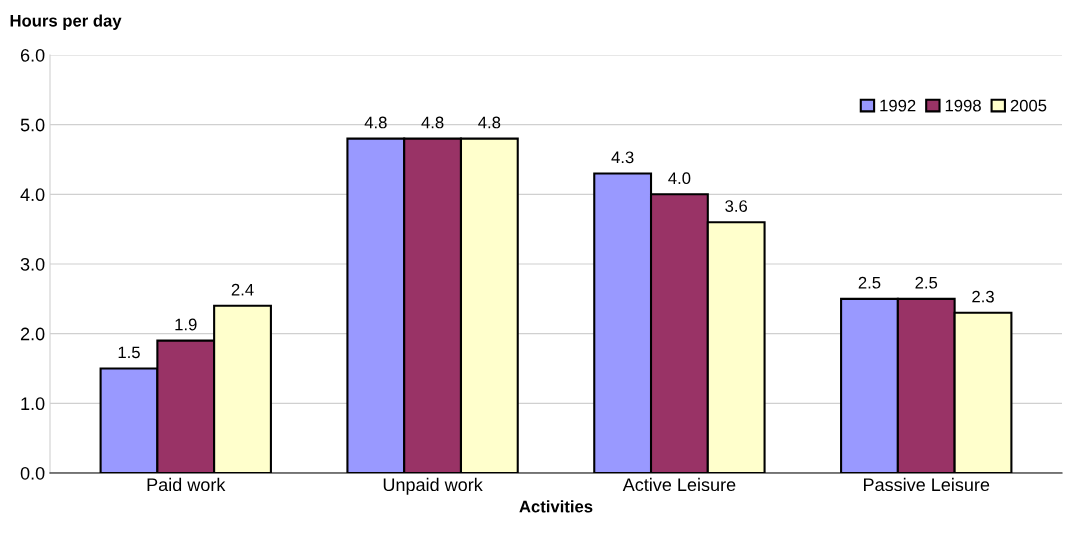 Image resolution: width=1077 pixels, height=545 pixels. What do you see at coordinates (33, 404) in the screenshot?
I see `y-tick-label: 1.0` at bounding box center [33, 404].